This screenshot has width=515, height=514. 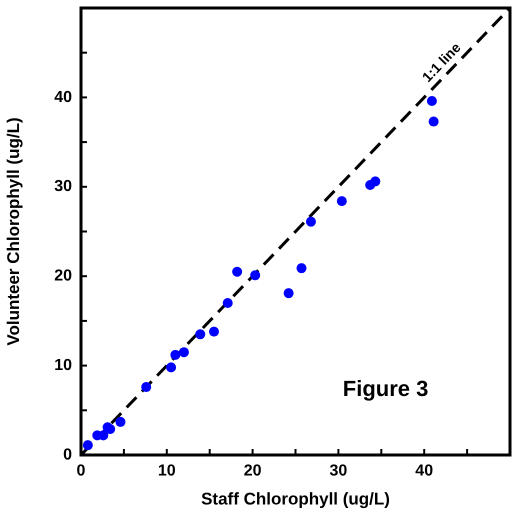 I want to click on x-tick-label: 0, so click(x=81, y=471).